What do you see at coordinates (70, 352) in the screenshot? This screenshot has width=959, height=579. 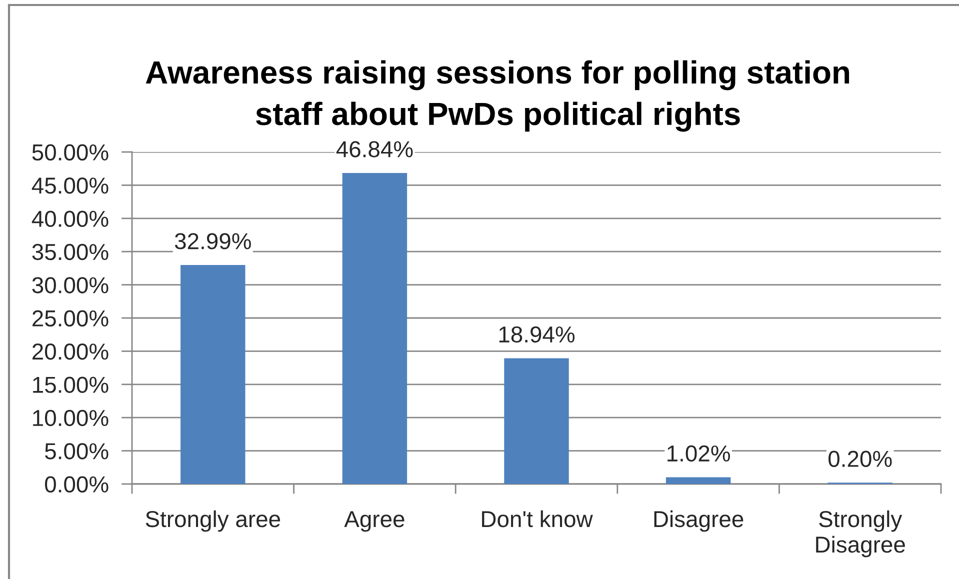 I see `y-tick-label: 20.00%` at bounding box center [70, 352].